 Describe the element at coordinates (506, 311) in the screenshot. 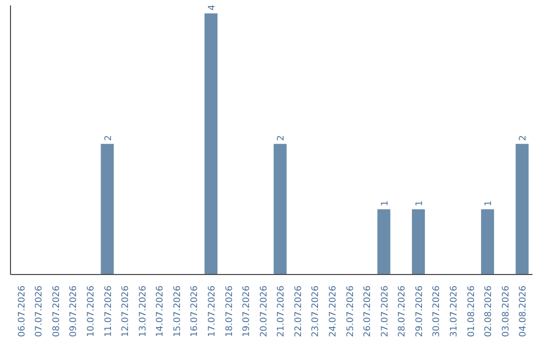

I see `x-tick-label: 03.08.2026` at that location.